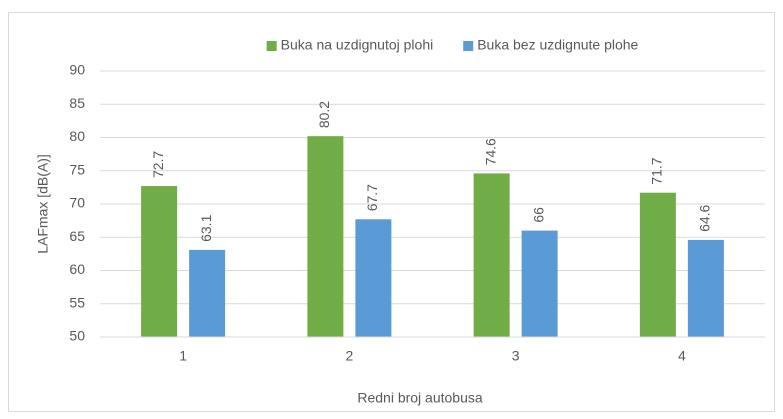  What do you see at coordinates (158, 164) in the screenshot?
I see `data-label: 72.7` at bounding box center [158, 164].